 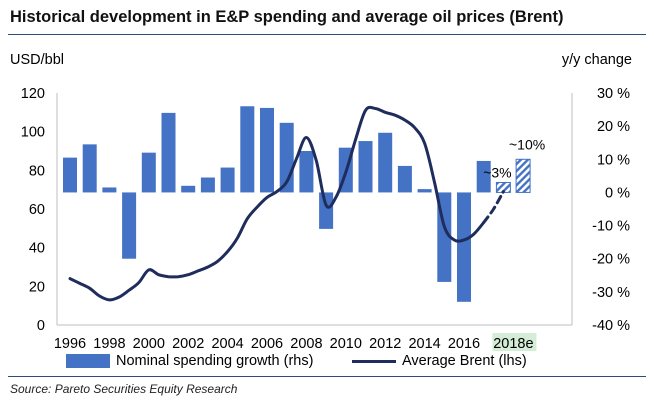 What do you see at coordinates (306, 172) in the screenshot?
I see `spending-bar-2008` at bounding box center [306, 172].